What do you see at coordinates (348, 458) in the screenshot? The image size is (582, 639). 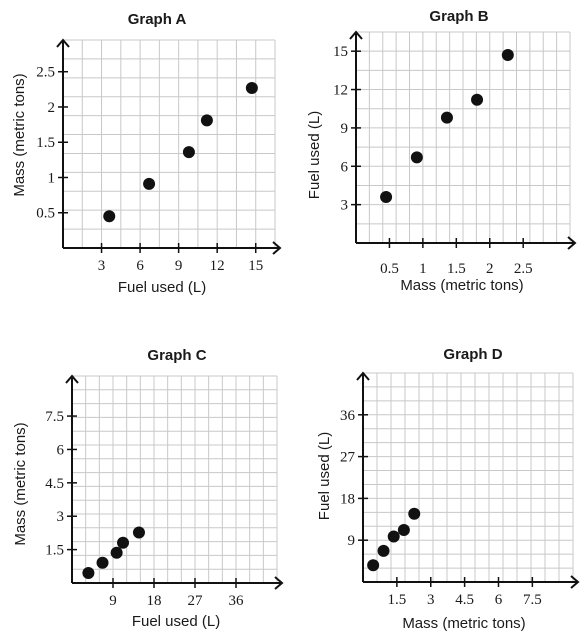 I see `y-tick-label: 27` at bounding box center [348, 458].